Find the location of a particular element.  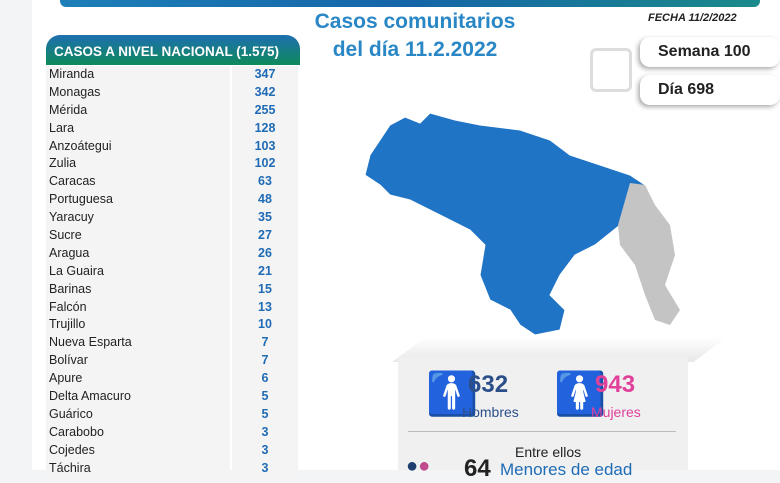

table-row: Delta Amacuro 5 is located at coordinates (172, 397).